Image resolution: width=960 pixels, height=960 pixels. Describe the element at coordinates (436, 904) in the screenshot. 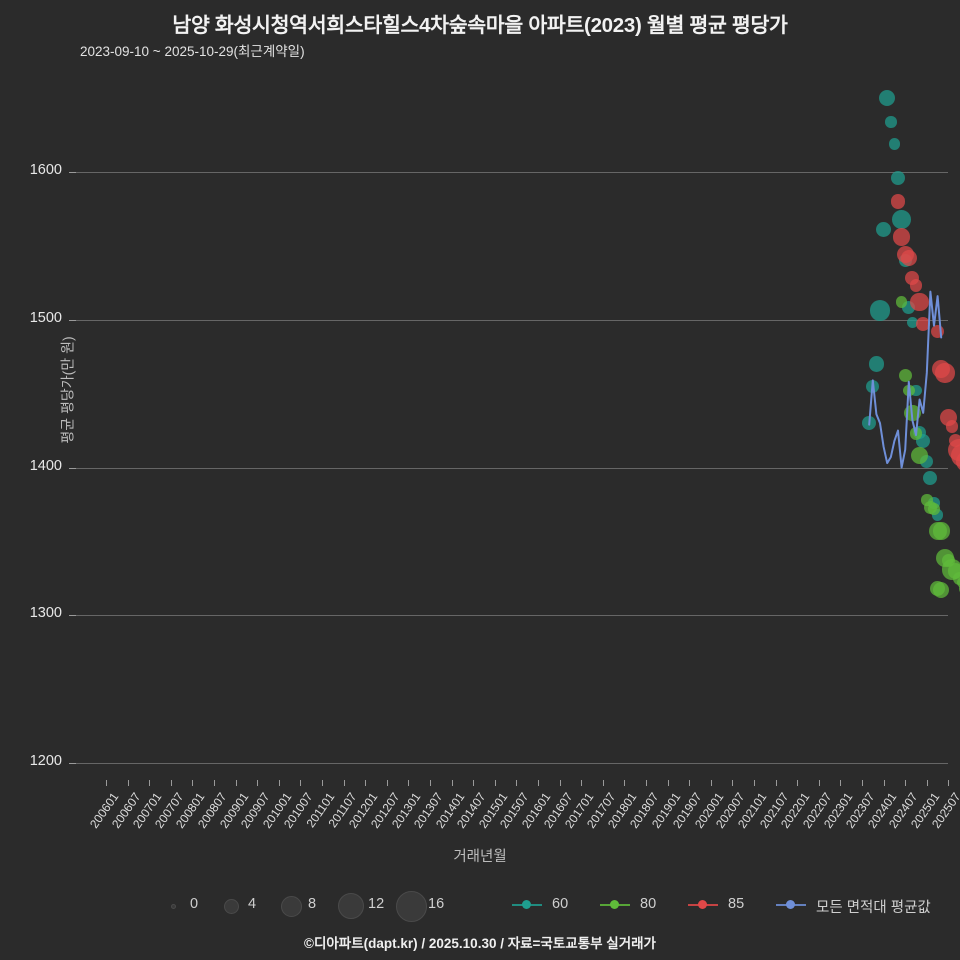

I see `legend-size-label-16: 16` at that location.